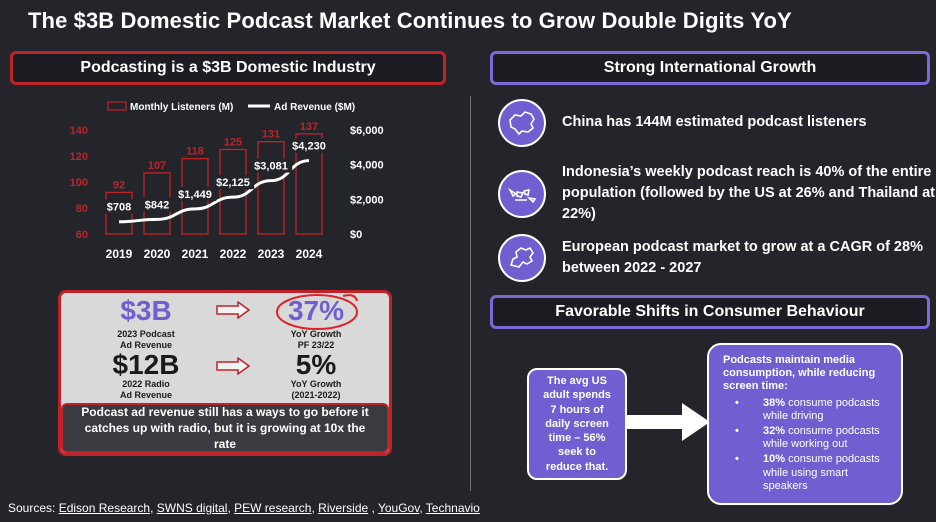 This screenshot has width=936, height=522. What do you see at coordinates (146, 384) in the screenshot?
I see `radio-revenue-label-line1: 2022 Radio` at bounding box center [146, 384].